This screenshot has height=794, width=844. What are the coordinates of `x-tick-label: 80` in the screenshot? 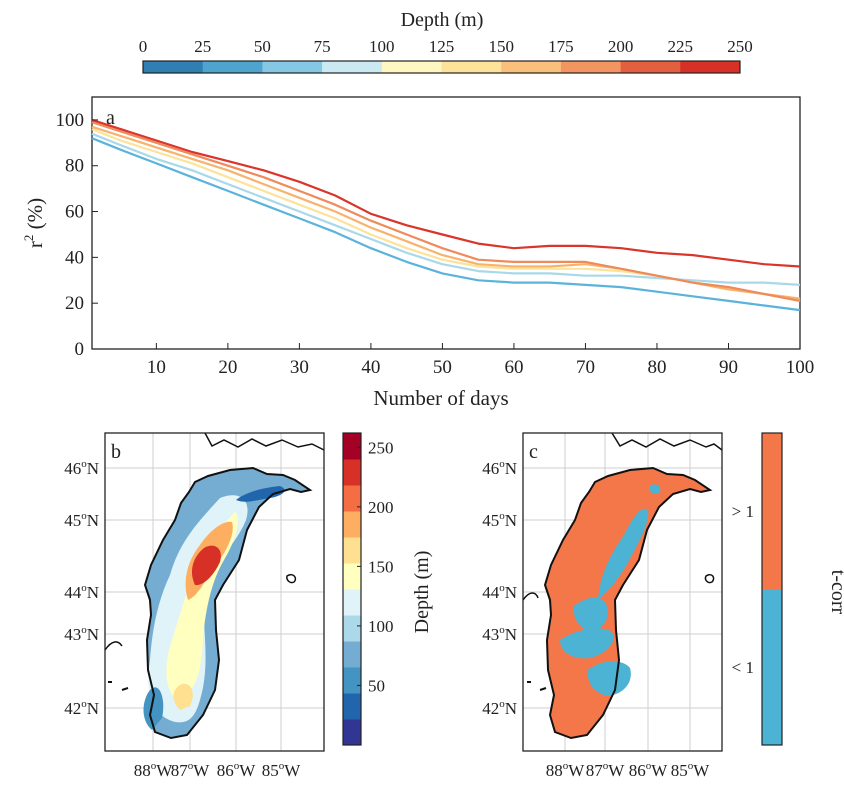 It's located at (656, 367).